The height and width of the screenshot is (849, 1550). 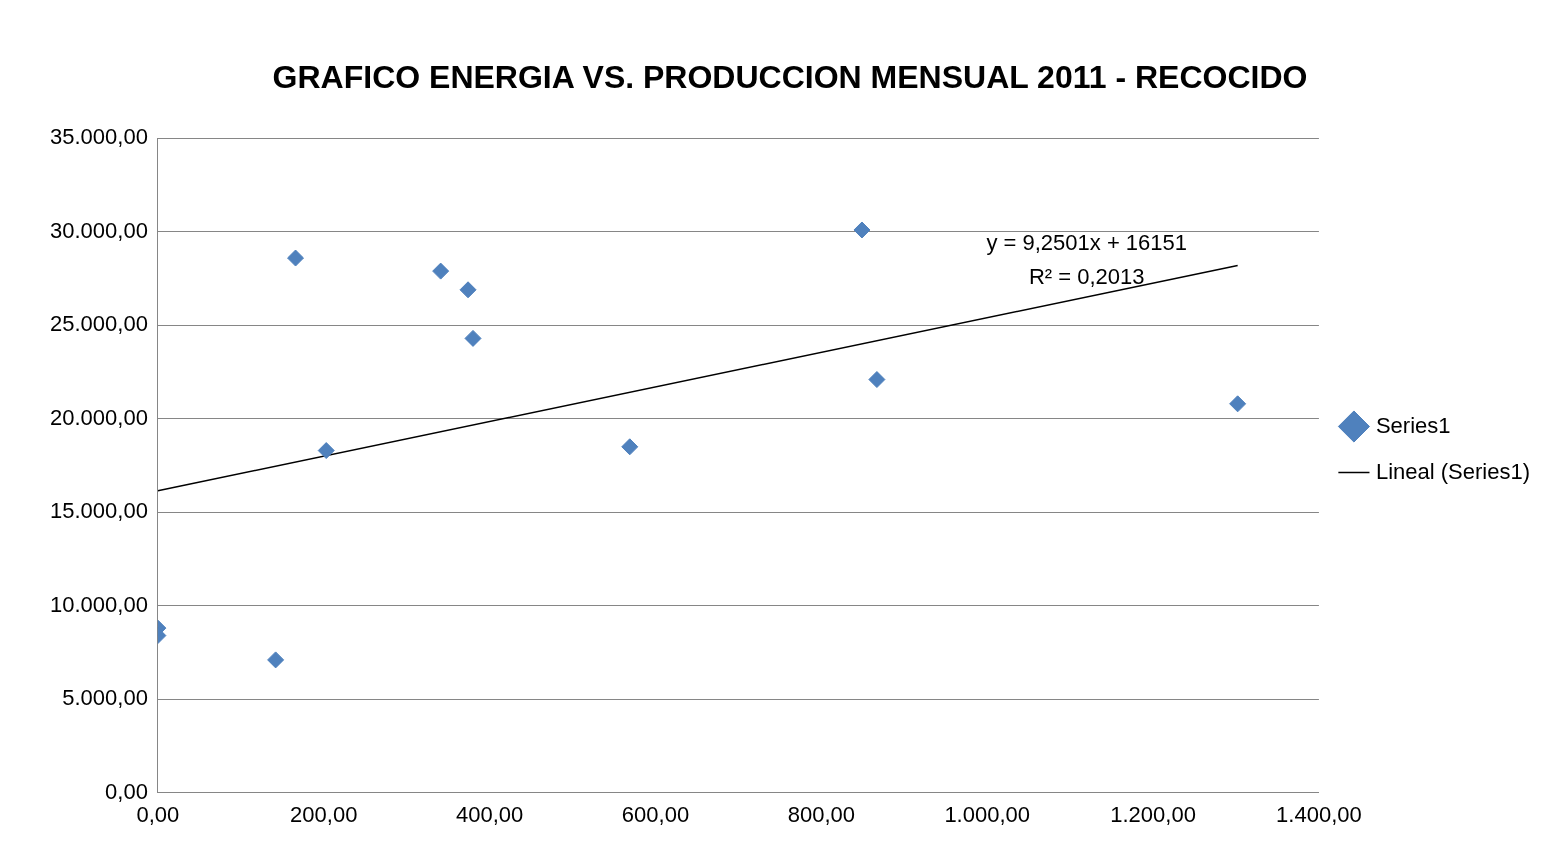 I want to click on x-tick-label: 1.200,00, so click(x=1153, y=814).